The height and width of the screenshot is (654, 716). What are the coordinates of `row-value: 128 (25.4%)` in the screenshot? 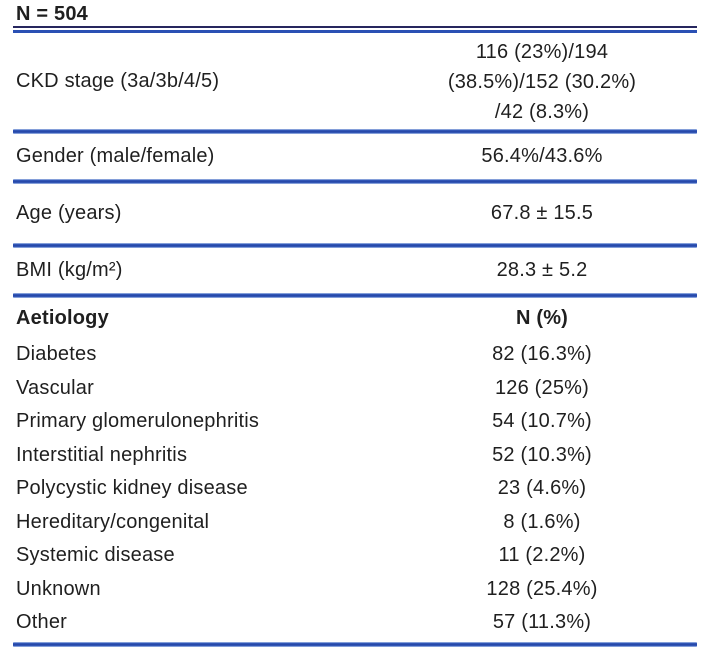 It's located at (542, 588).